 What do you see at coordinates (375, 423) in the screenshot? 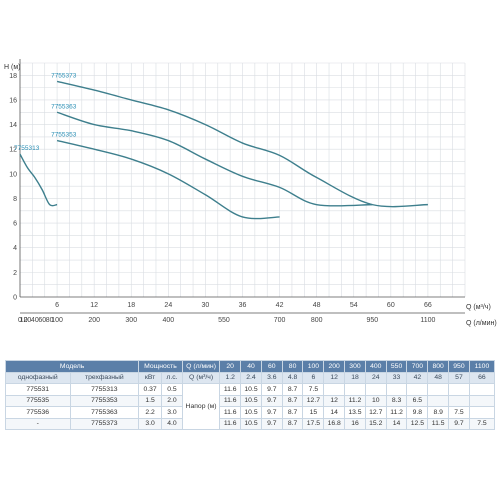
I see `head-value: 15.2` at bounding box center [375, 423].